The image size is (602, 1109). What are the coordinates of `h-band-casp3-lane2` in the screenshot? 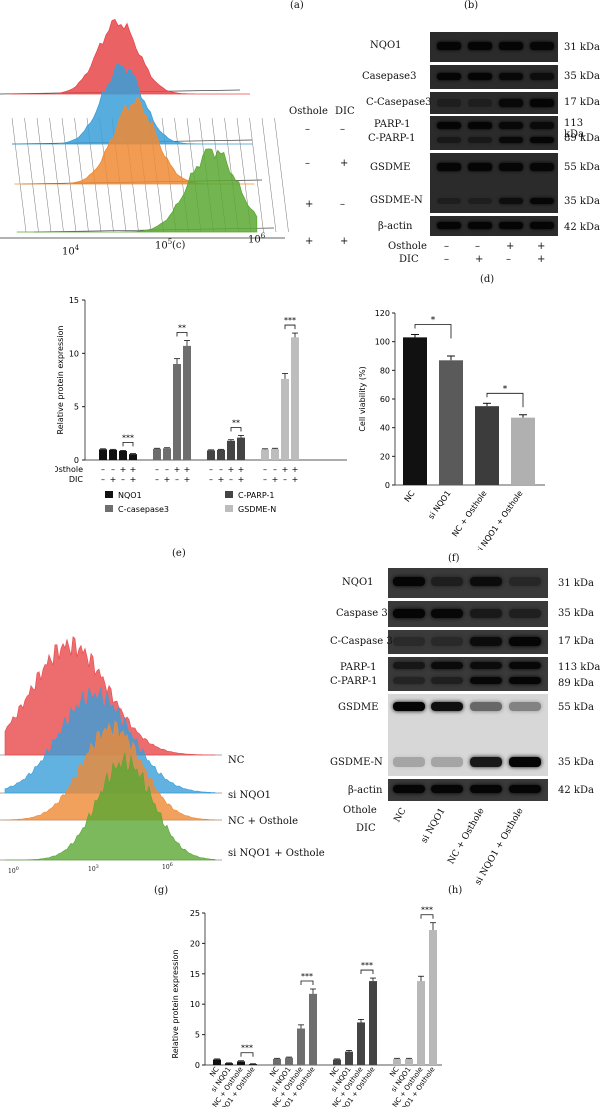 It's located at (447, 613).